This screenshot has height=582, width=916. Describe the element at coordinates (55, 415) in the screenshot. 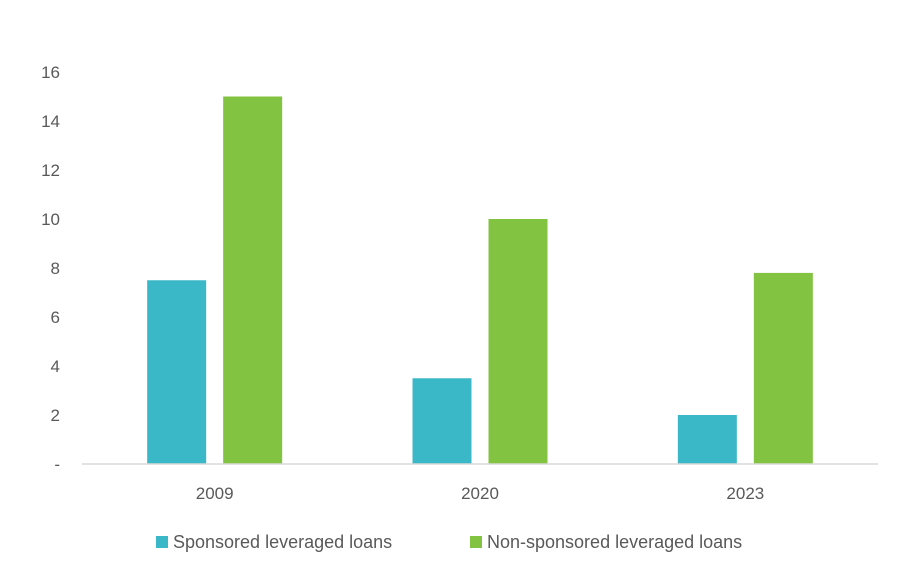

I see `y-tick-label: 2` at that location.